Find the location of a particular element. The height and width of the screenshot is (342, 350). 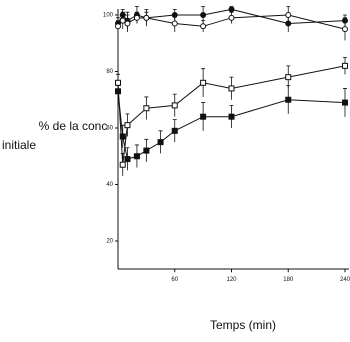

y-tick-label: 100 is located at coordinates (108, 16).